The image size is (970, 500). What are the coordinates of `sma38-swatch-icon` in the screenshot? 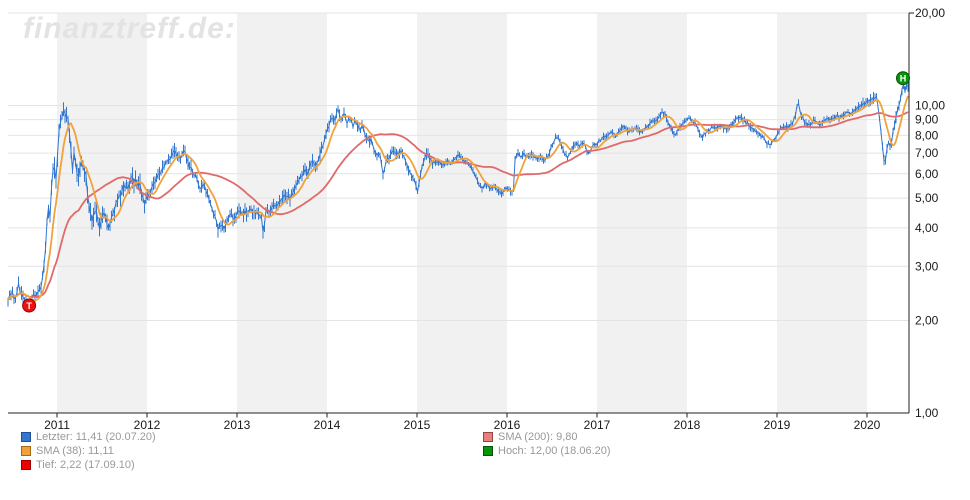 It's located at (26, 451).